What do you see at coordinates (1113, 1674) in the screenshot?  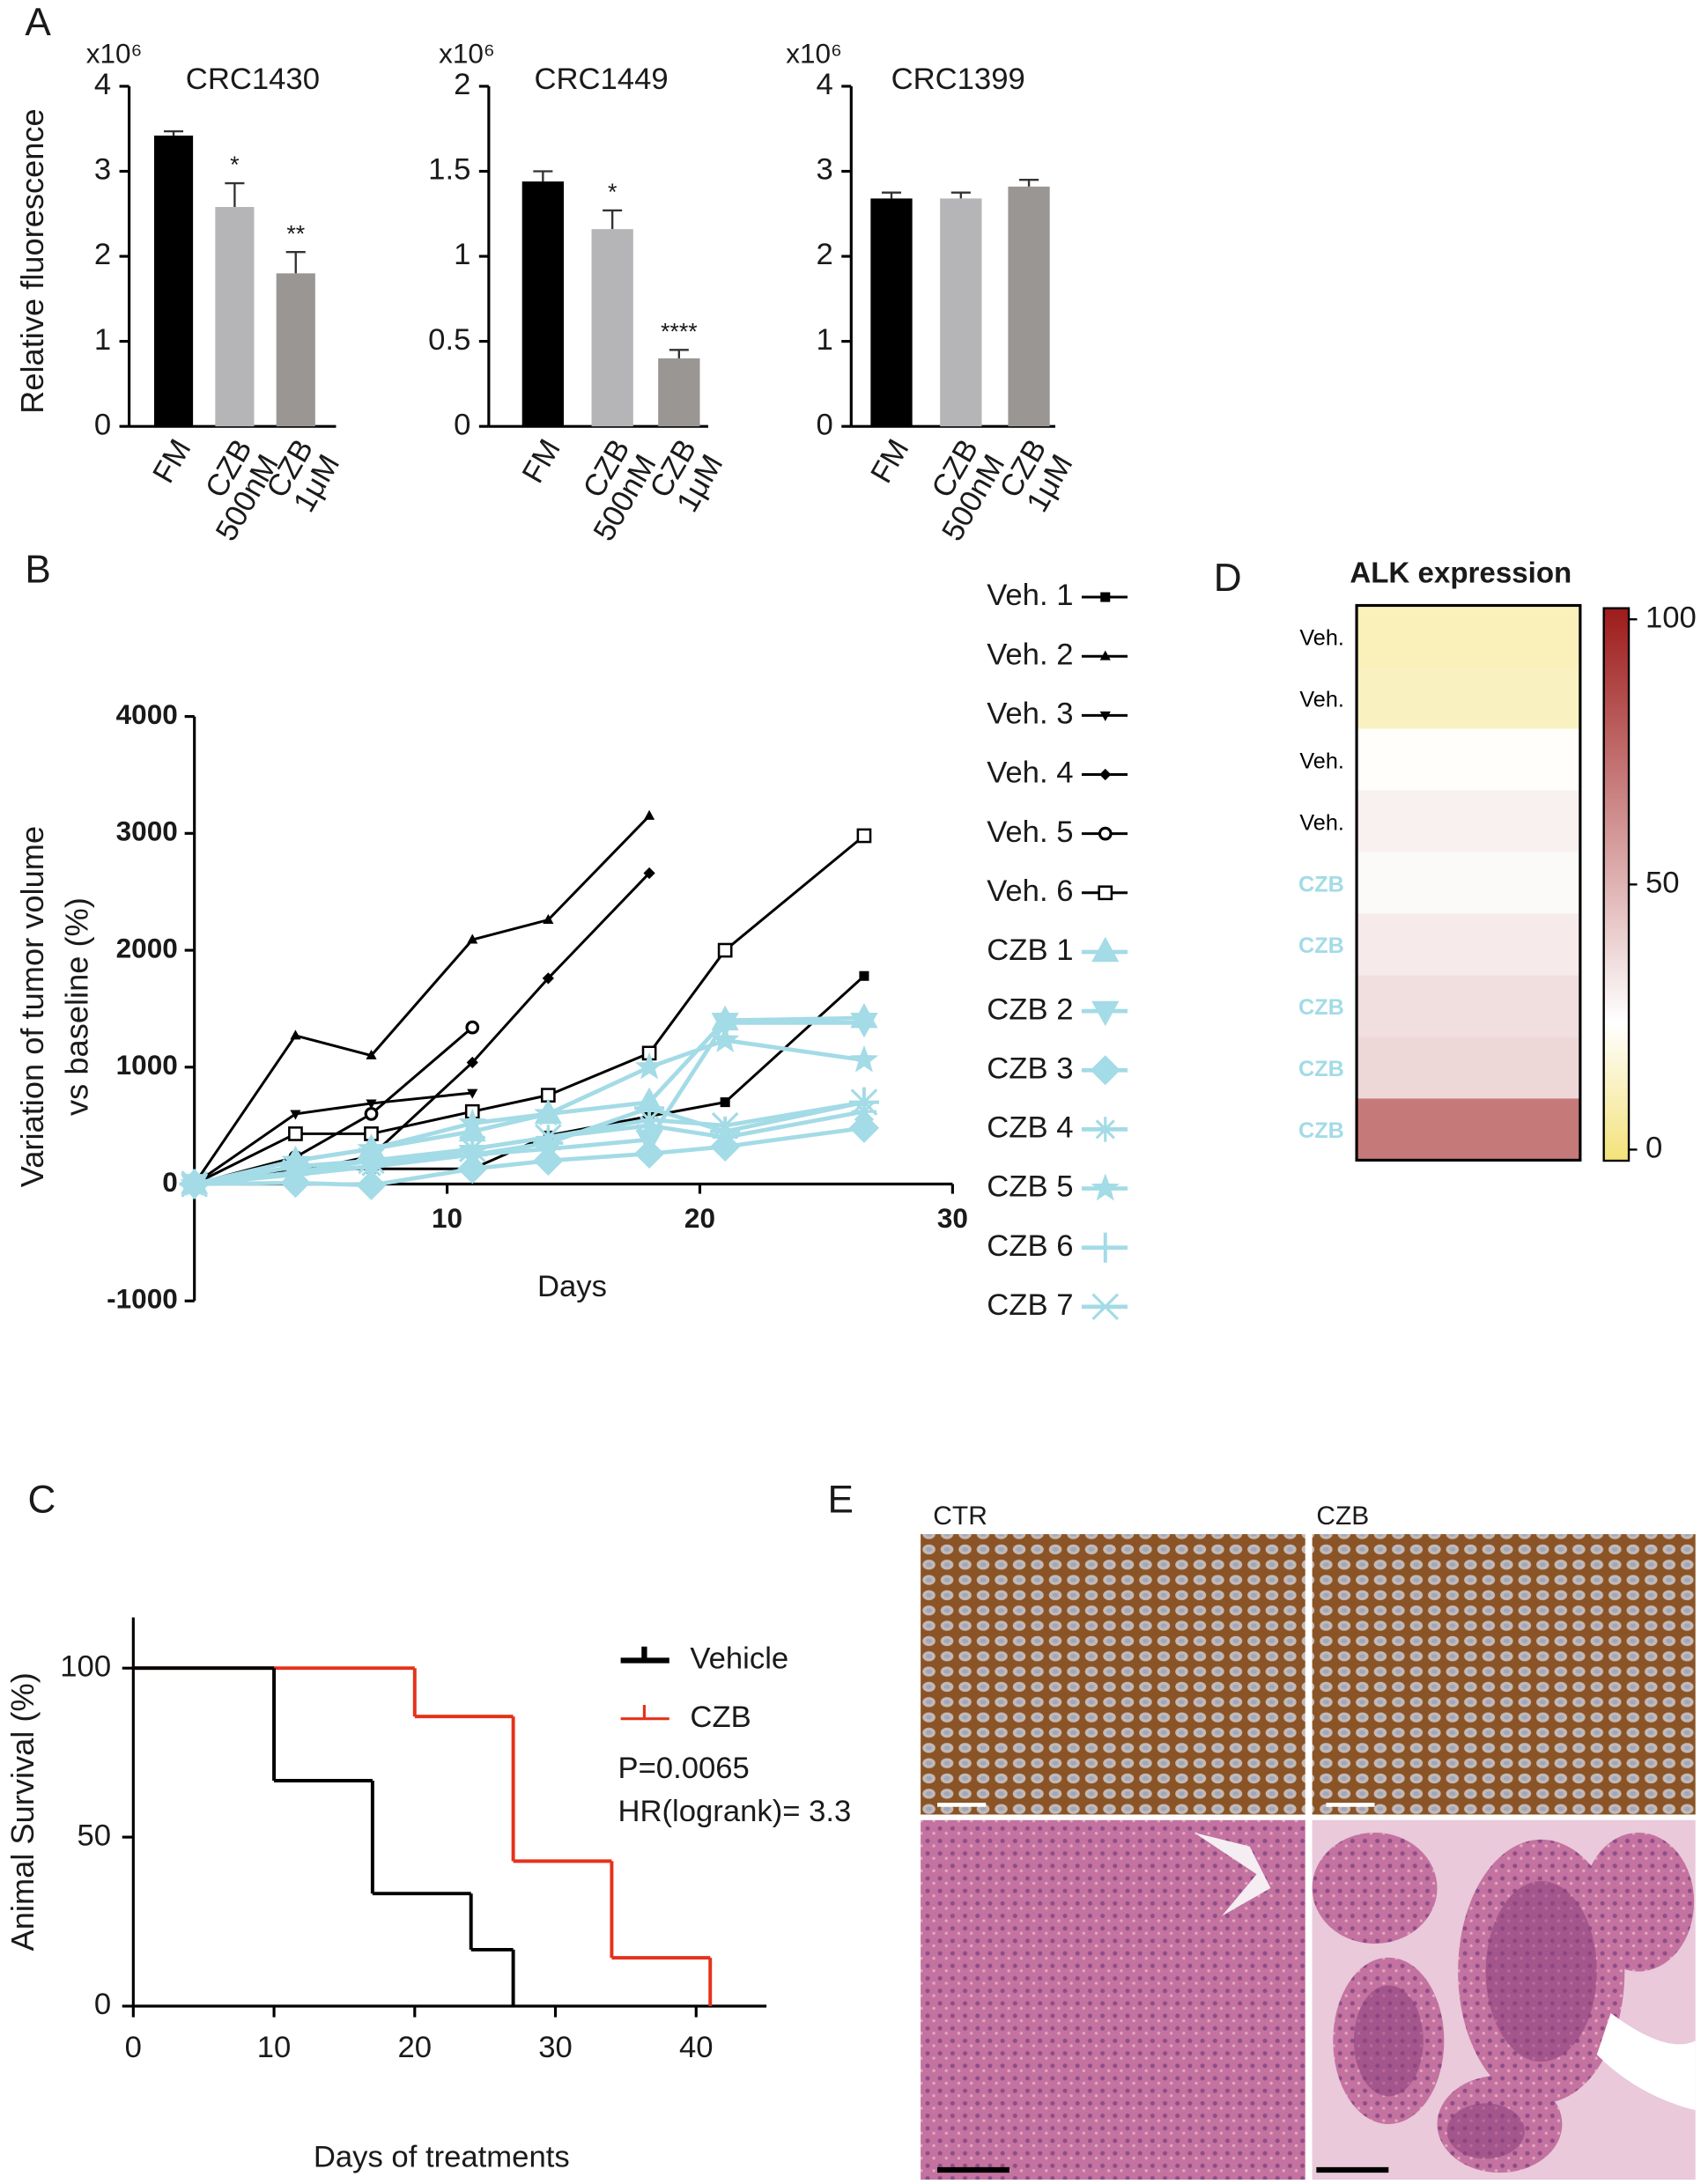 I see `ihc-image-ctr` at bounding box center [1113, 1674].